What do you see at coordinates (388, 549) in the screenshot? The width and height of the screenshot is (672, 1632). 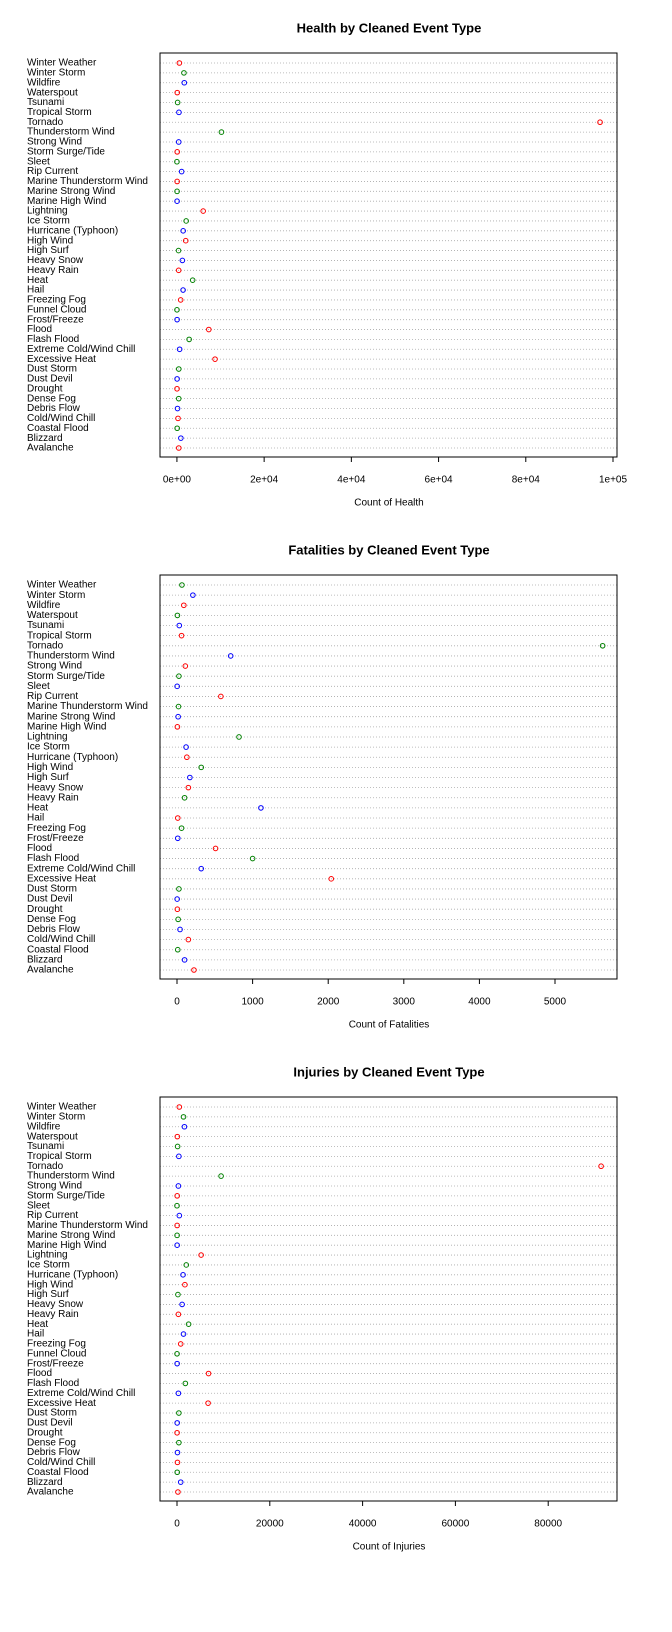 I see `chart-title: Fatalities by Cleaned Event Type` at bounding box center [388, 549].